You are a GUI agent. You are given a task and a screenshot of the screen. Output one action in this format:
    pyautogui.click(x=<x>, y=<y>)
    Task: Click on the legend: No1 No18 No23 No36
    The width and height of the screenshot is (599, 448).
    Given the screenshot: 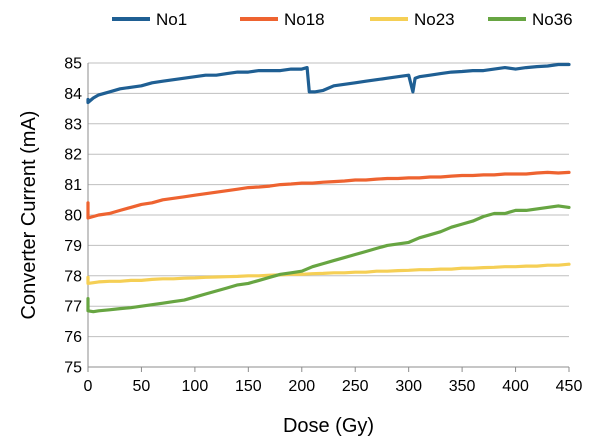 What is the action you would take?
    pyautogui.click(x=342, y=19)
    